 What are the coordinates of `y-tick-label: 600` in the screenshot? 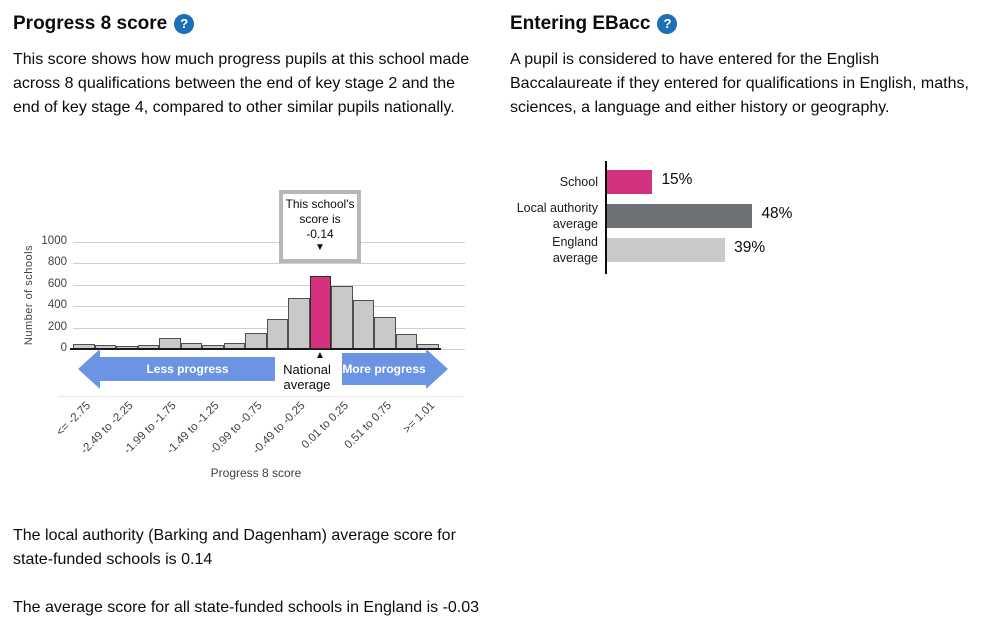 It's located at (57, 283).